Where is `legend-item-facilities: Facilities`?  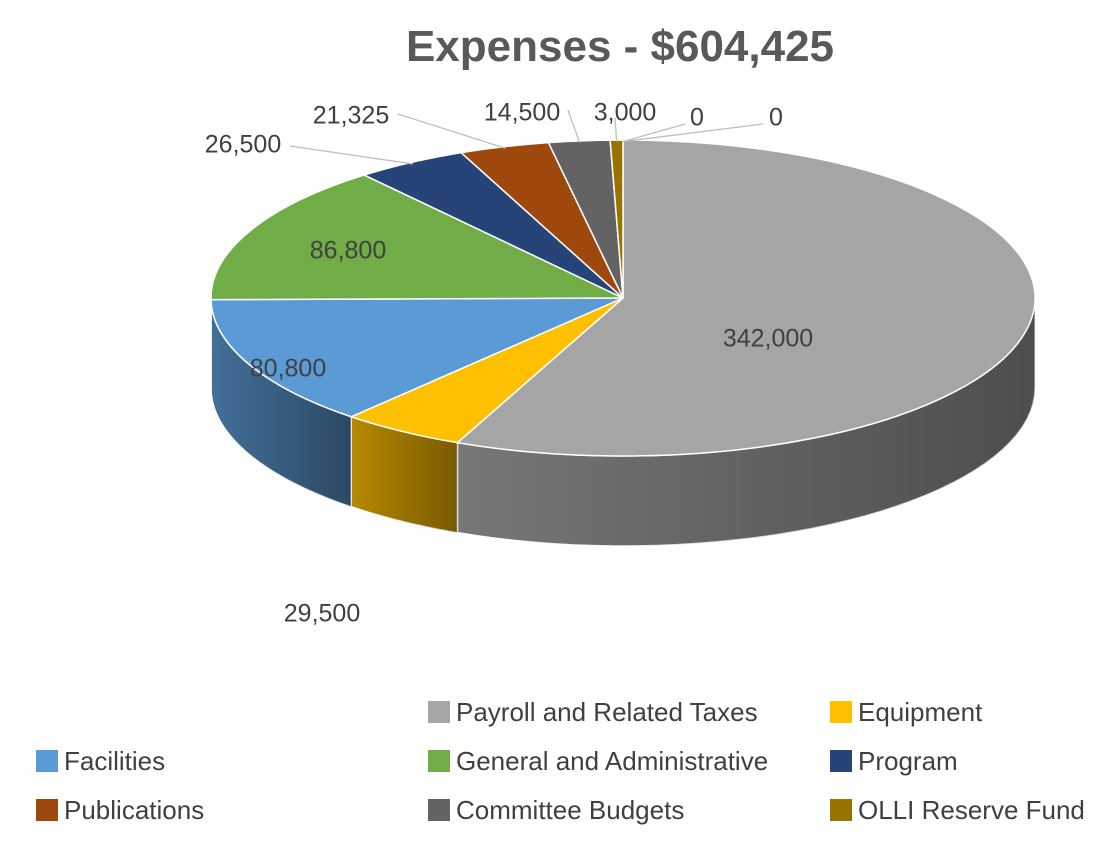 legend-item-facilities: Facilities is located at coordinates (100, 761).